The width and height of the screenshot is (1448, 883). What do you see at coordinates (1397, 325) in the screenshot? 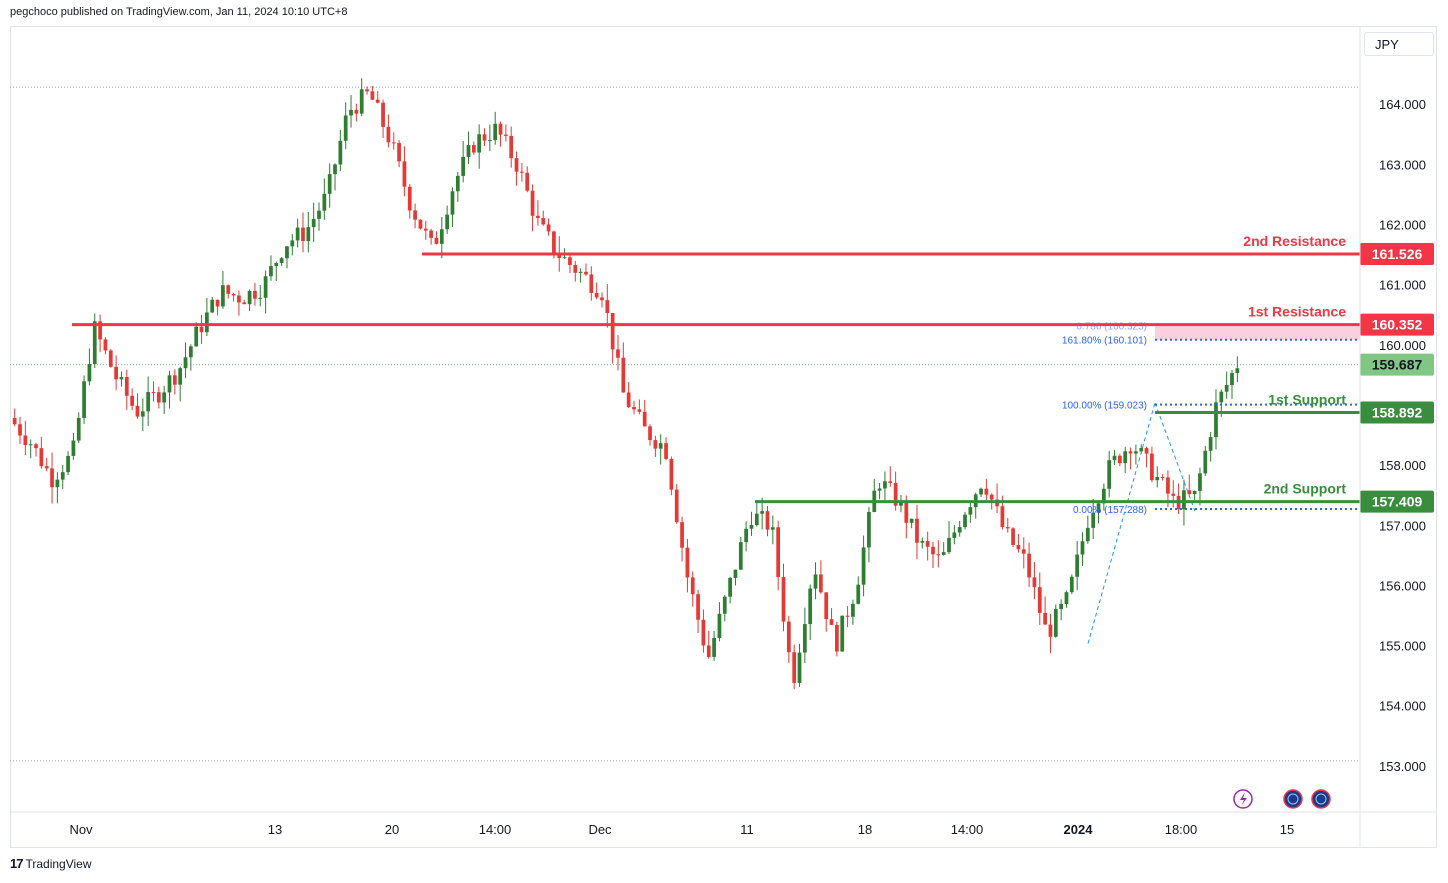
I see `level-price-label: 160.352` at bounding box center [1397, 325].